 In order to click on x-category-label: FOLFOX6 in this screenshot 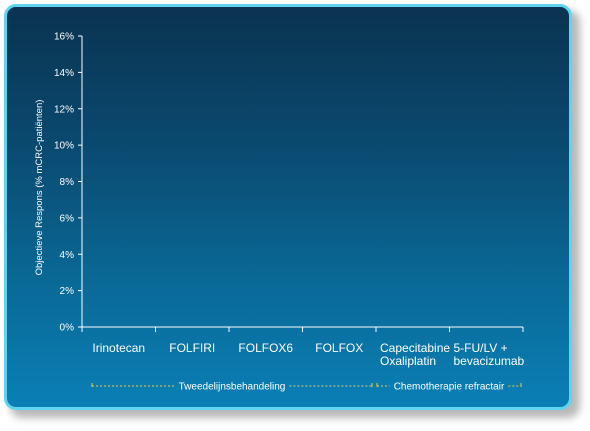, I will do `click(265, 348)`.